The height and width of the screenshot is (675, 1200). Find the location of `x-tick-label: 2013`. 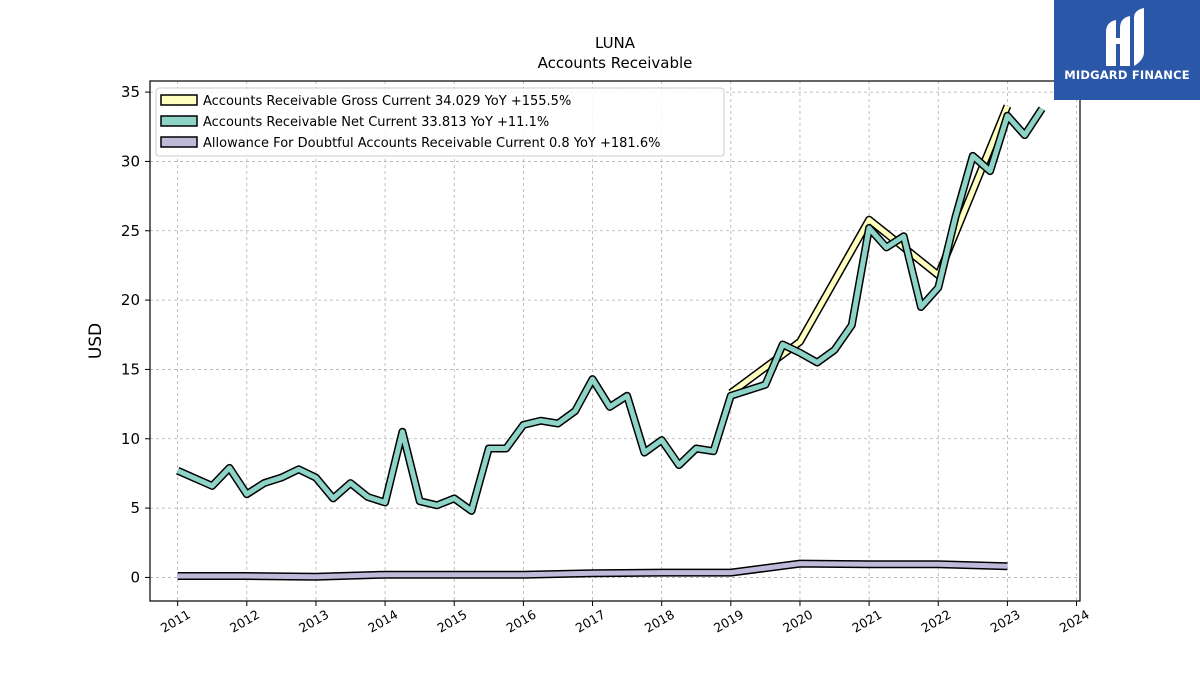

x-tick-label: 2013 is located at coordinates (313, 621).